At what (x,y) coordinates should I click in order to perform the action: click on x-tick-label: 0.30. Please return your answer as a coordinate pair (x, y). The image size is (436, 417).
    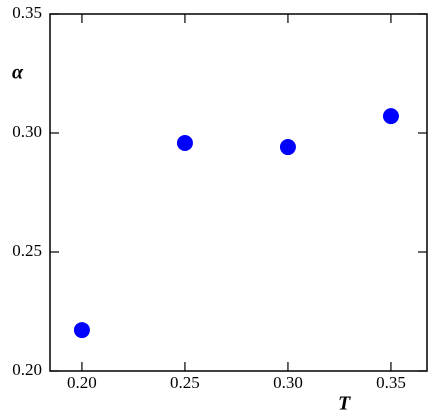
    Looking at the image, I should click on (288, 382).